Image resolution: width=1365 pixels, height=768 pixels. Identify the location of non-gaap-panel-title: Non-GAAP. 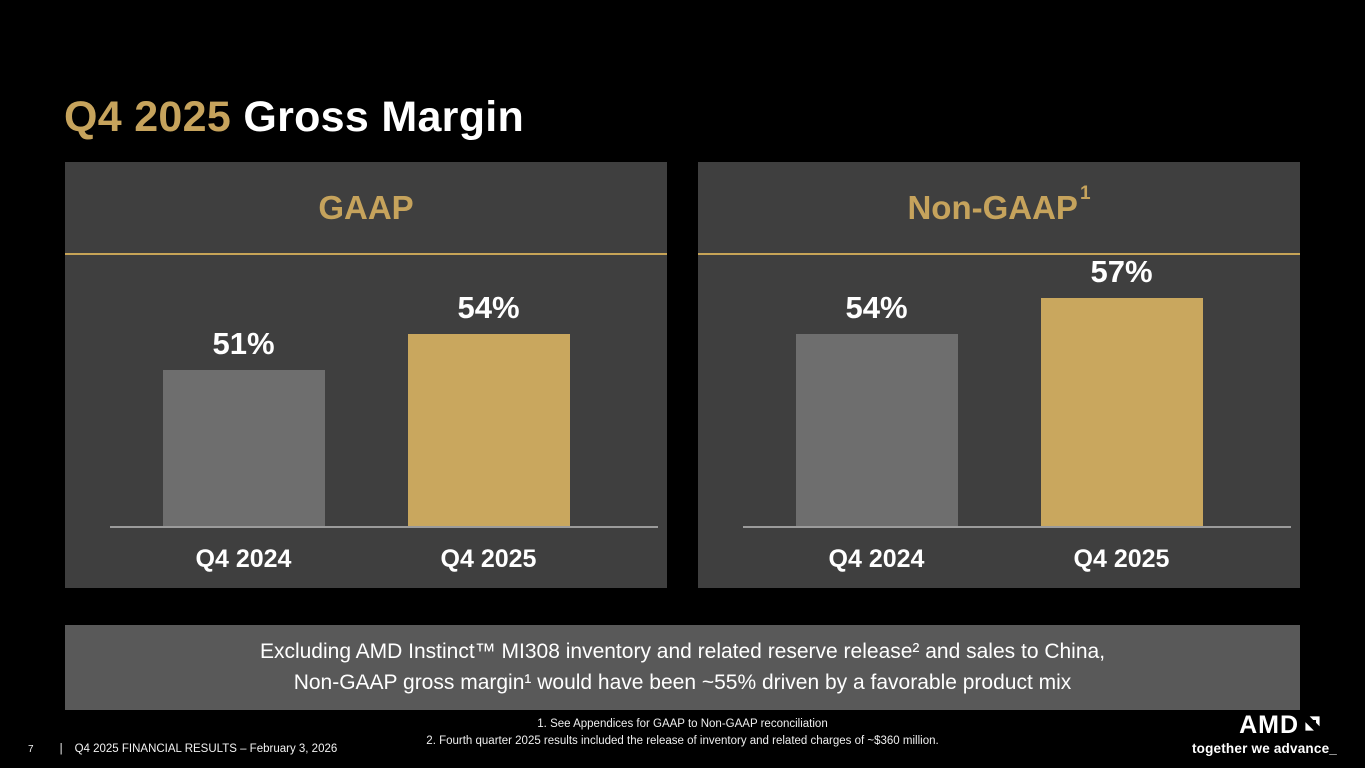
(992, 207).